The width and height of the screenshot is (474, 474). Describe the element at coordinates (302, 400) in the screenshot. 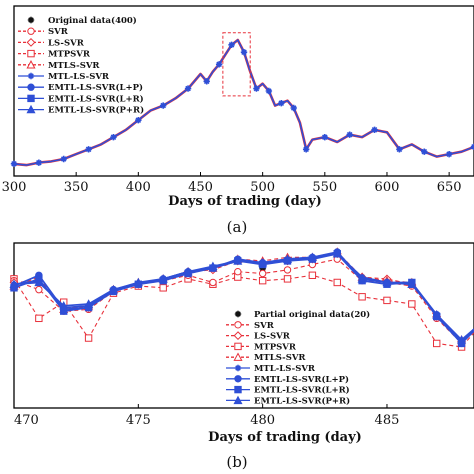

I see `chart-b-legend-label: EMTL-LS-SVR(P+R)` at that location.